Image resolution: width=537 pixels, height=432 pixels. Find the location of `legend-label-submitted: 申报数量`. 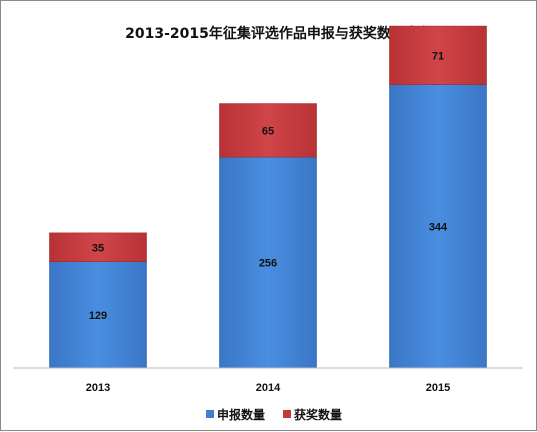

legend-label-submitted: 申报数量 is located at coordinates (241, 414).